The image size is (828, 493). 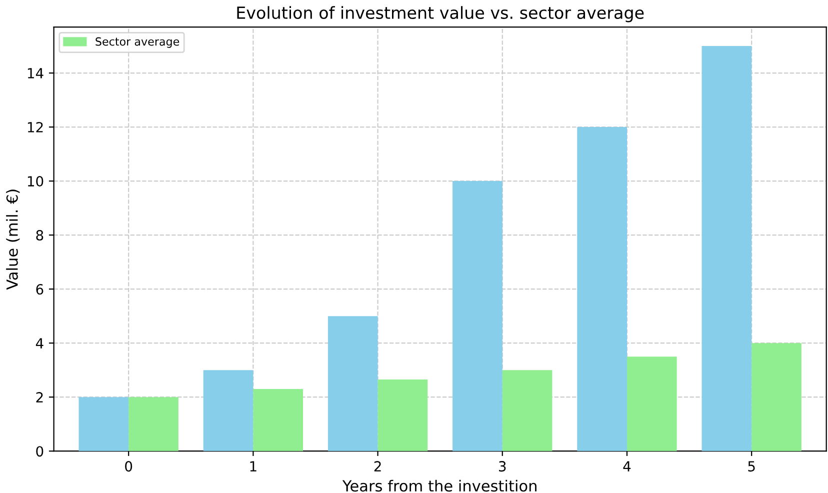 I want to click on y-tick-label: 2, so click(x=39, y=397).